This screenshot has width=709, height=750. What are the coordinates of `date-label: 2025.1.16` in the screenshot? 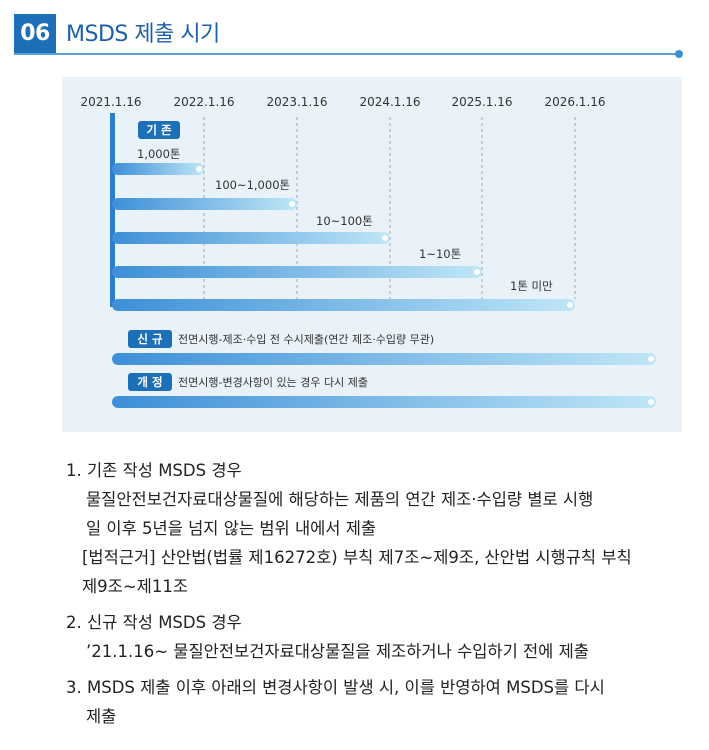 It's located at (481, 102).